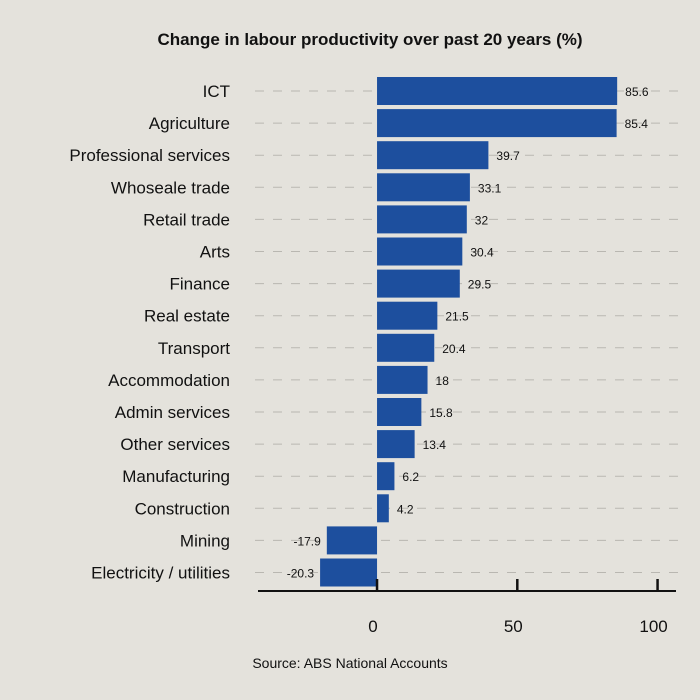 The image size is (700, 700). I want to click on x-tick-label: 0, so click(372, 626).